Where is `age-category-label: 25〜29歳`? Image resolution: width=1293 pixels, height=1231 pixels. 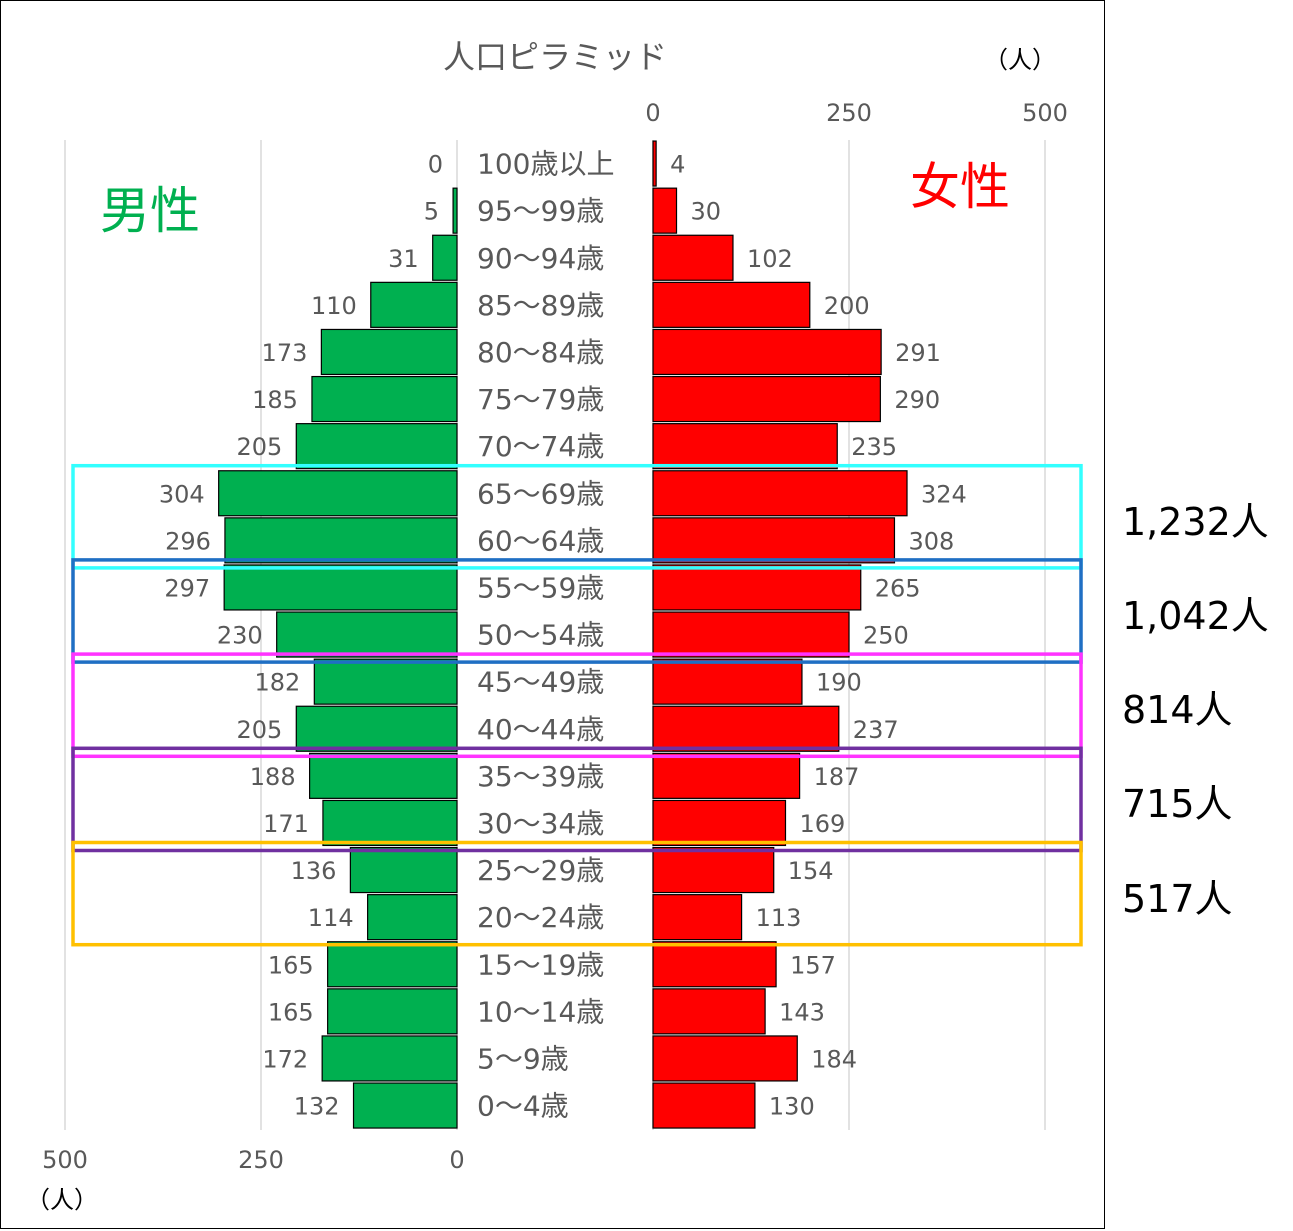
age-category-label: 25〜29歳 is located at coordinates (540, 870).